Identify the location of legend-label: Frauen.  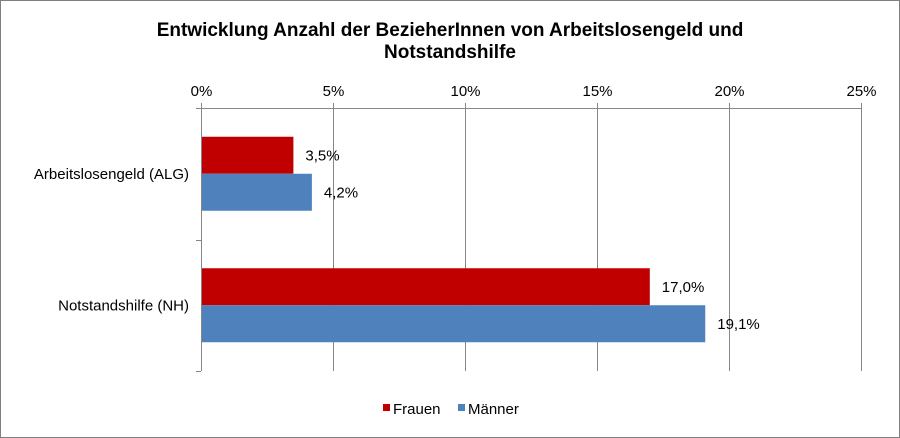
(417, 409).